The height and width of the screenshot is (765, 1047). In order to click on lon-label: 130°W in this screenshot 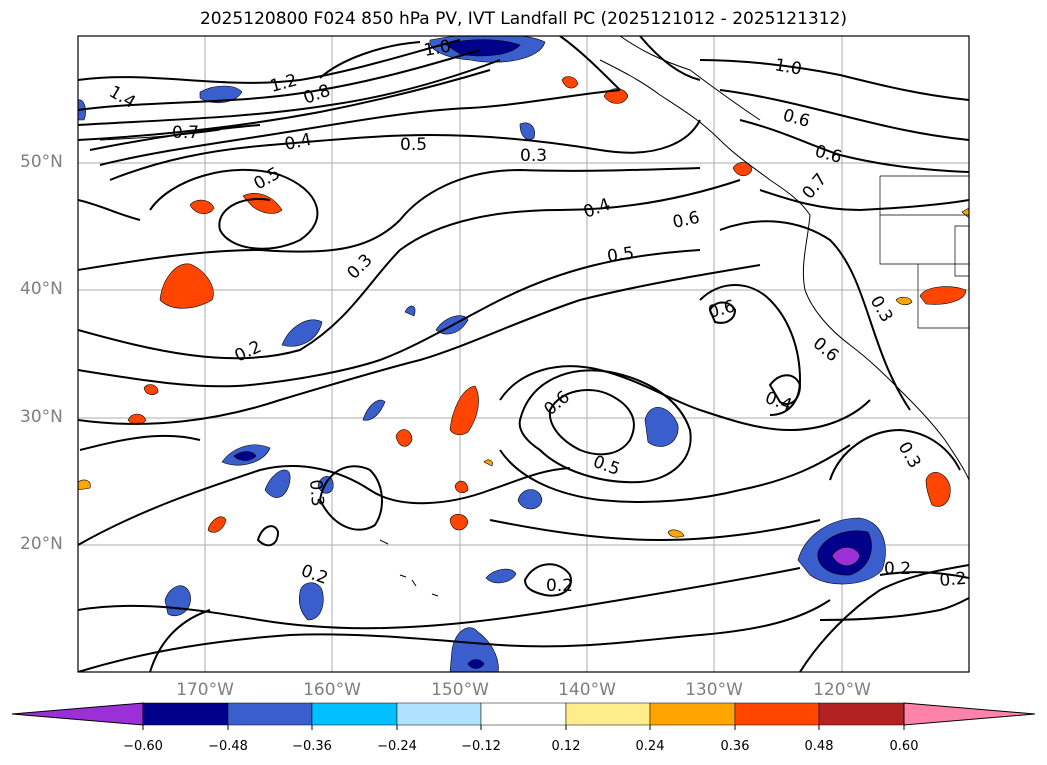, I will do `click(714, 690)`.